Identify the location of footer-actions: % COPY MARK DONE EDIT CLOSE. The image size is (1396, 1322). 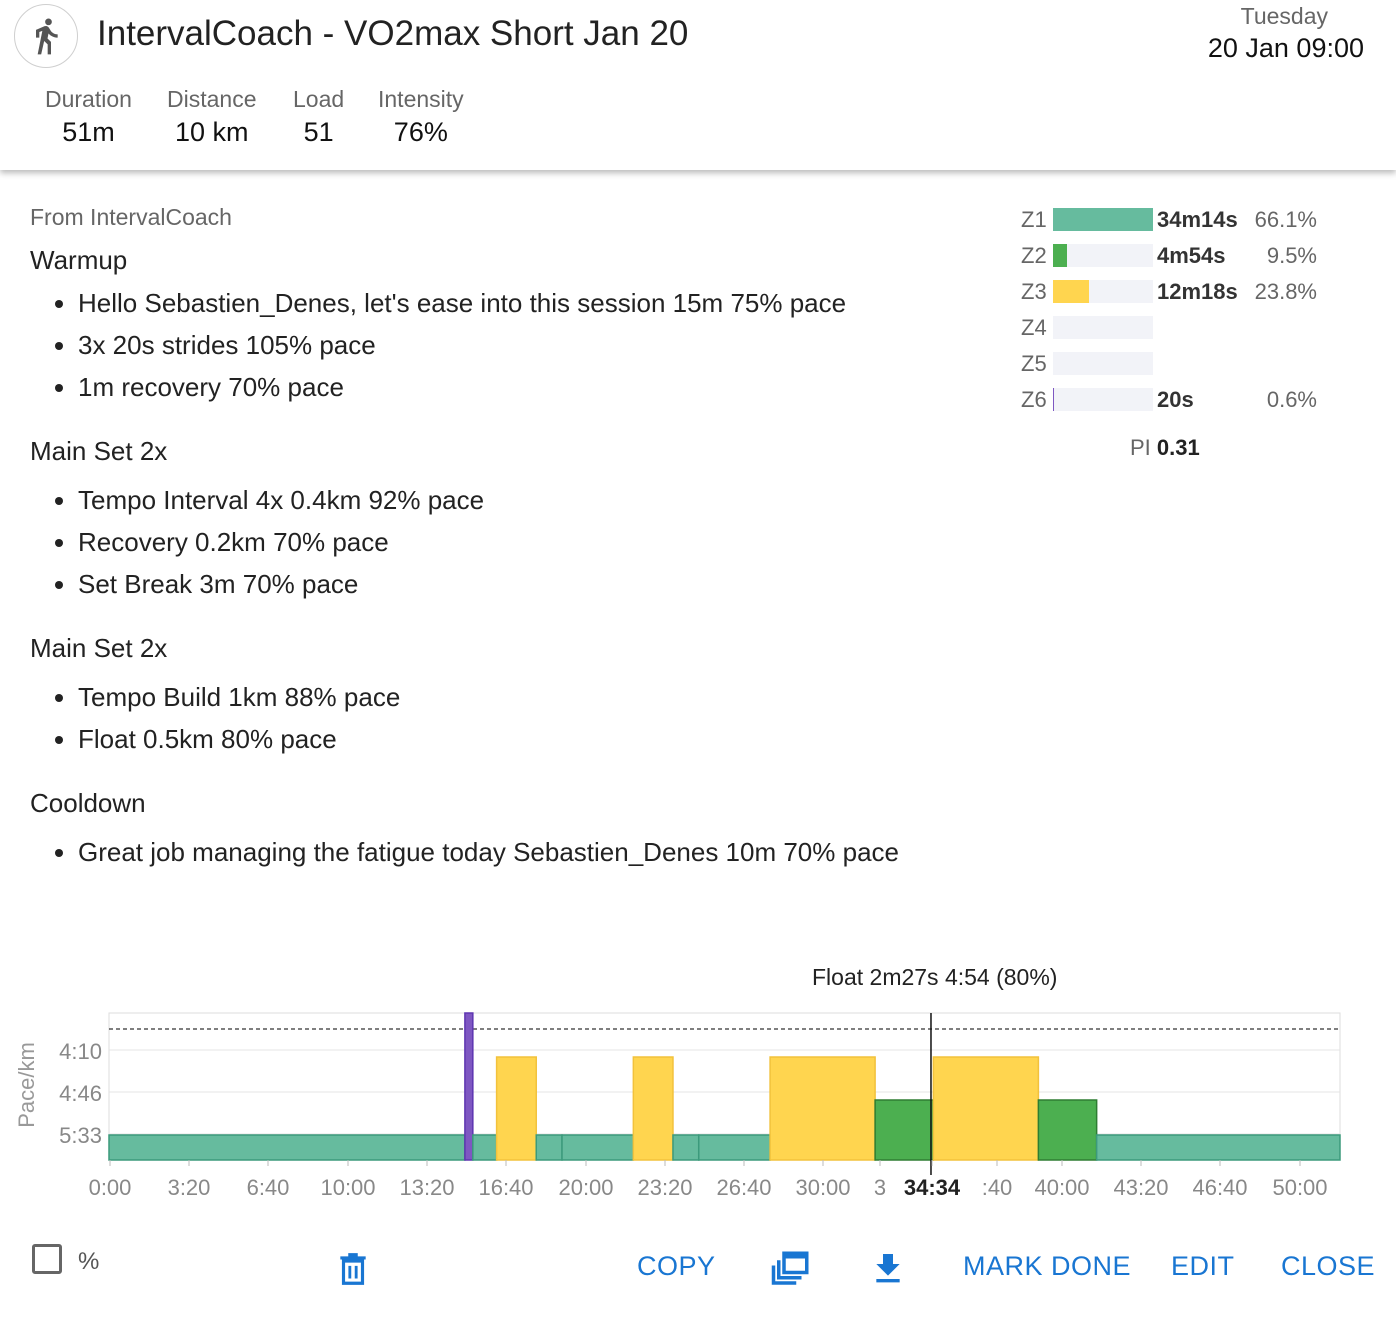
(698, 1270).